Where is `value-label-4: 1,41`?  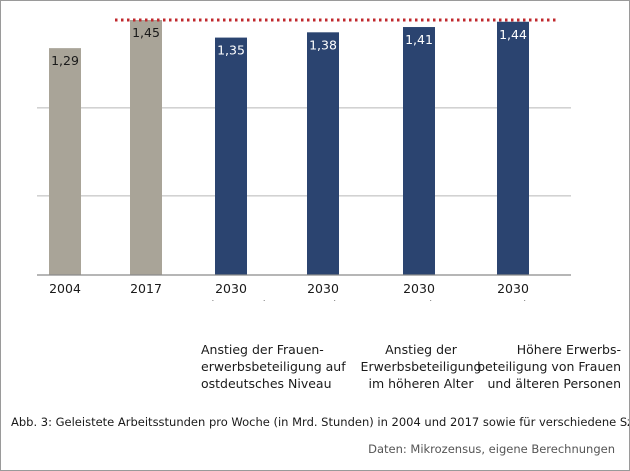 value-label-4: 1,41 is located at coordinates (419, 39).